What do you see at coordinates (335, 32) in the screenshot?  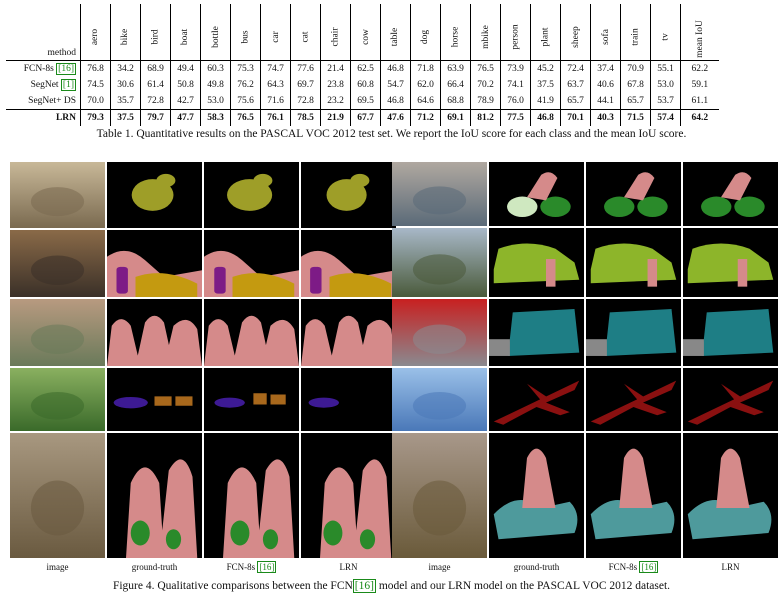 I see `class-header-chair: chair` at bounding box center [335, 32].